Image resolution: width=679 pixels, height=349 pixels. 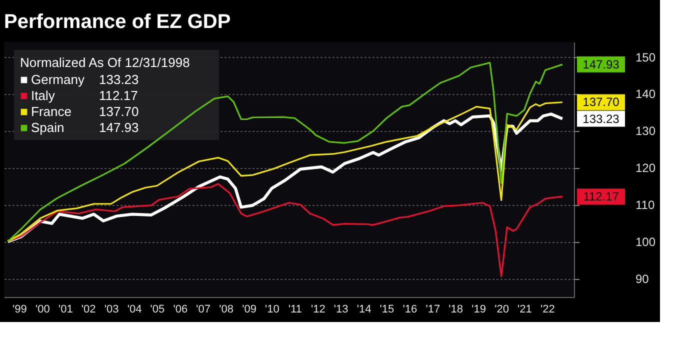 What do you see at coordinates (180, 310) in the screenshot?
I see `x-tick-label: '06` at bounding box center [180, 310].